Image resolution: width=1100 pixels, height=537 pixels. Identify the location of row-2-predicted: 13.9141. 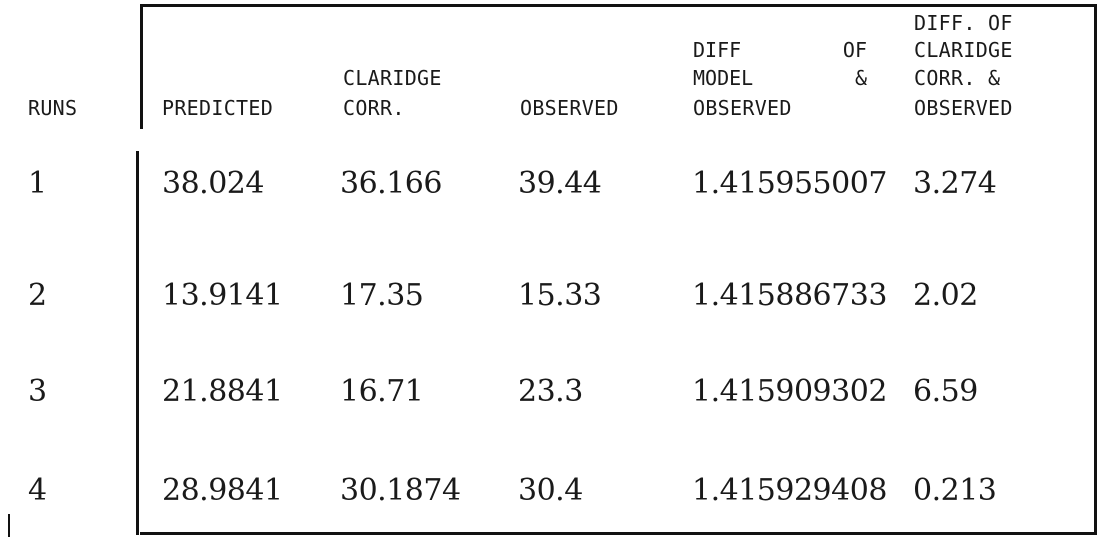
(222, 295).